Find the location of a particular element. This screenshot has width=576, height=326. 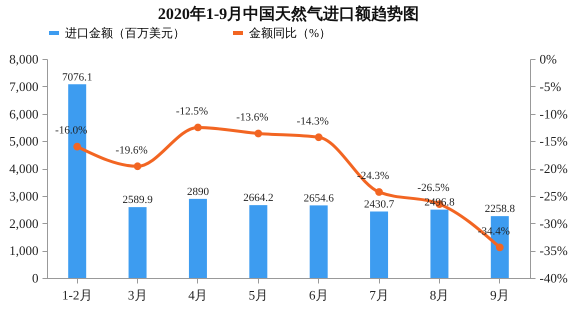

y-tick-label: 8,000 is located at coordinates (23, 59).